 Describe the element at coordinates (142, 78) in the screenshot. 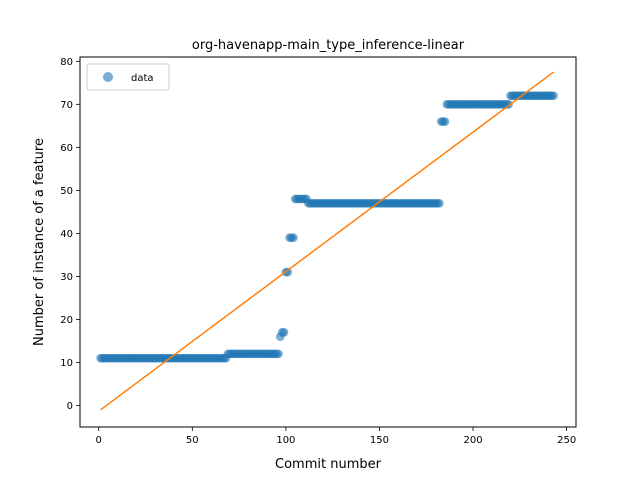

I see `legend-label: data` at that location.